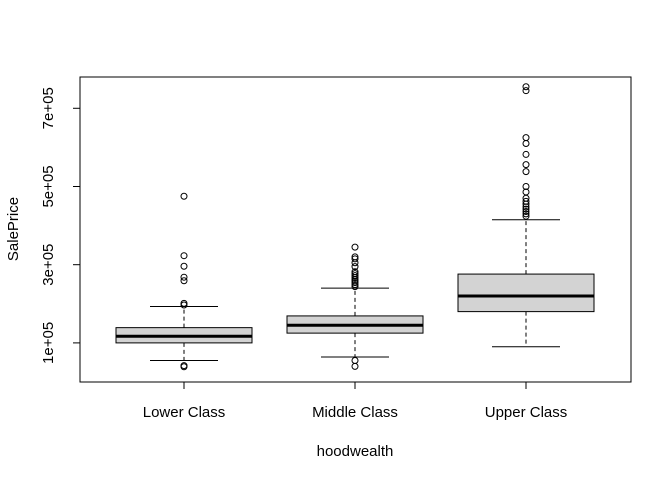  I want to click on x-axis: Lower Class Middle Class Upper Class, so click(355, 401).